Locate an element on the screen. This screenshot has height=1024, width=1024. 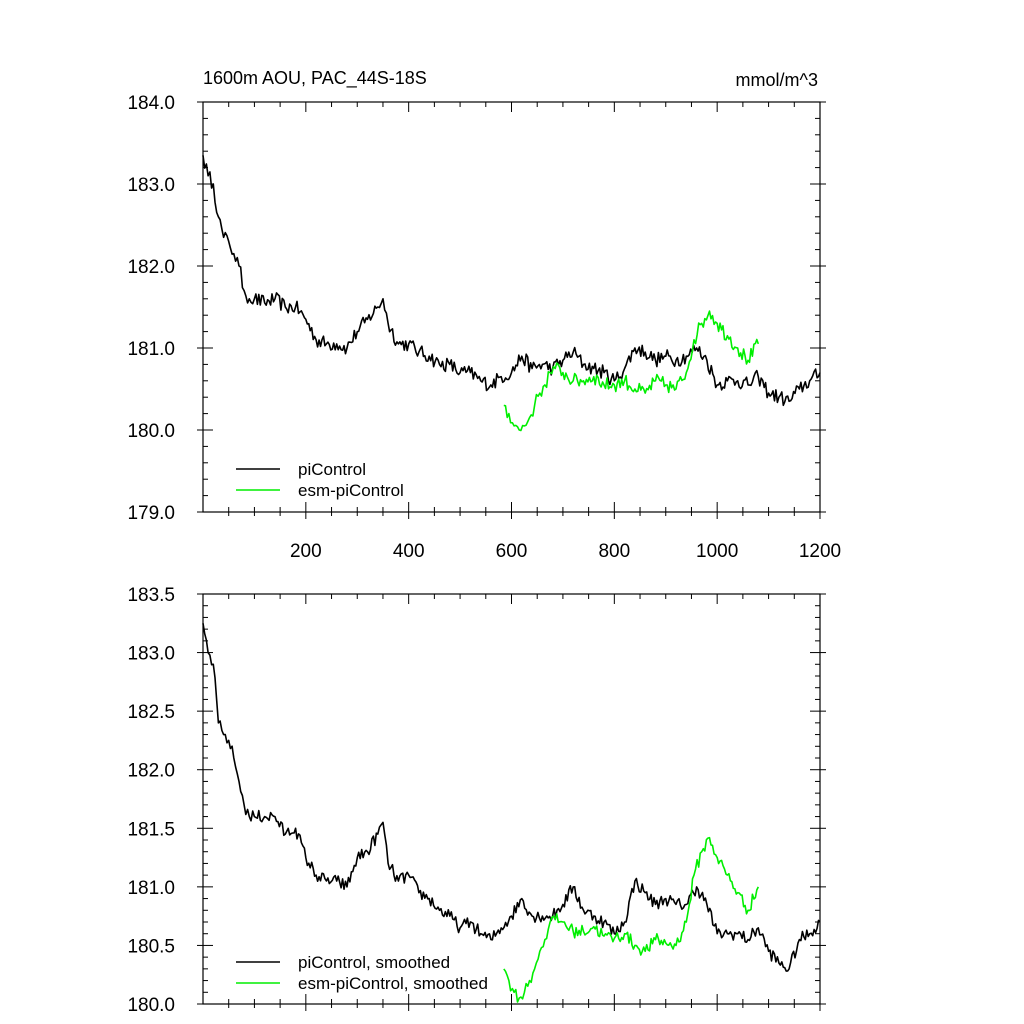
legend-label-picontrol: piControl is located at coordinates (332, 469).